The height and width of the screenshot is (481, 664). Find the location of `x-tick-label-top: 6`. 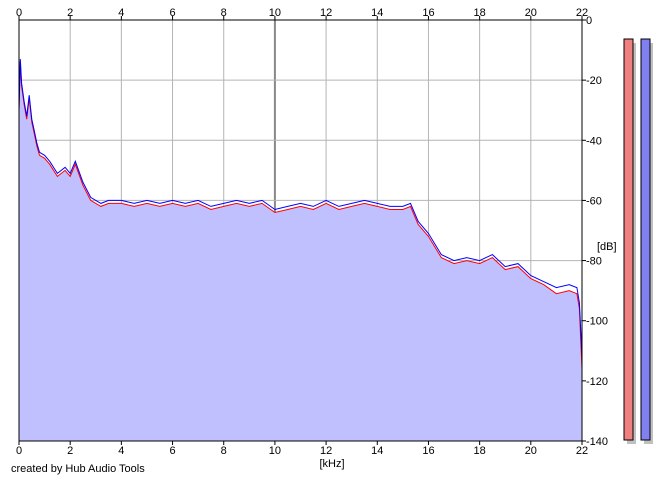

x-tick-label-top: 6 is located at coordinates (172, 13).